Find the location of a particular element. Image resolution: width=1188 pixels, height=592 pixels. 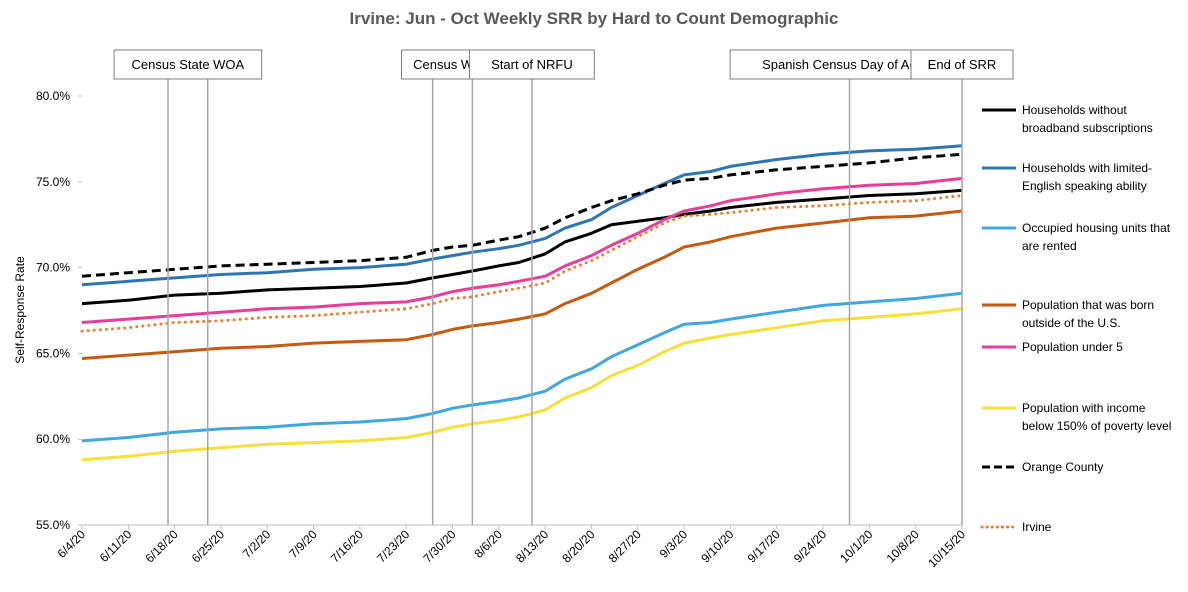

legend-label: Population that was born is located at coordinates (1088, 305).